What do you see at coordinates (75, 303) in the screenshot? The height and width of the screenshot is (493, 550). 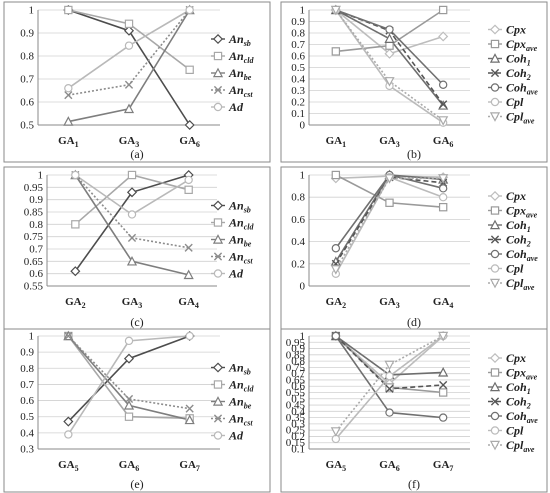 I see `x-tick-label: GA2` at bounding box center [75, 303].